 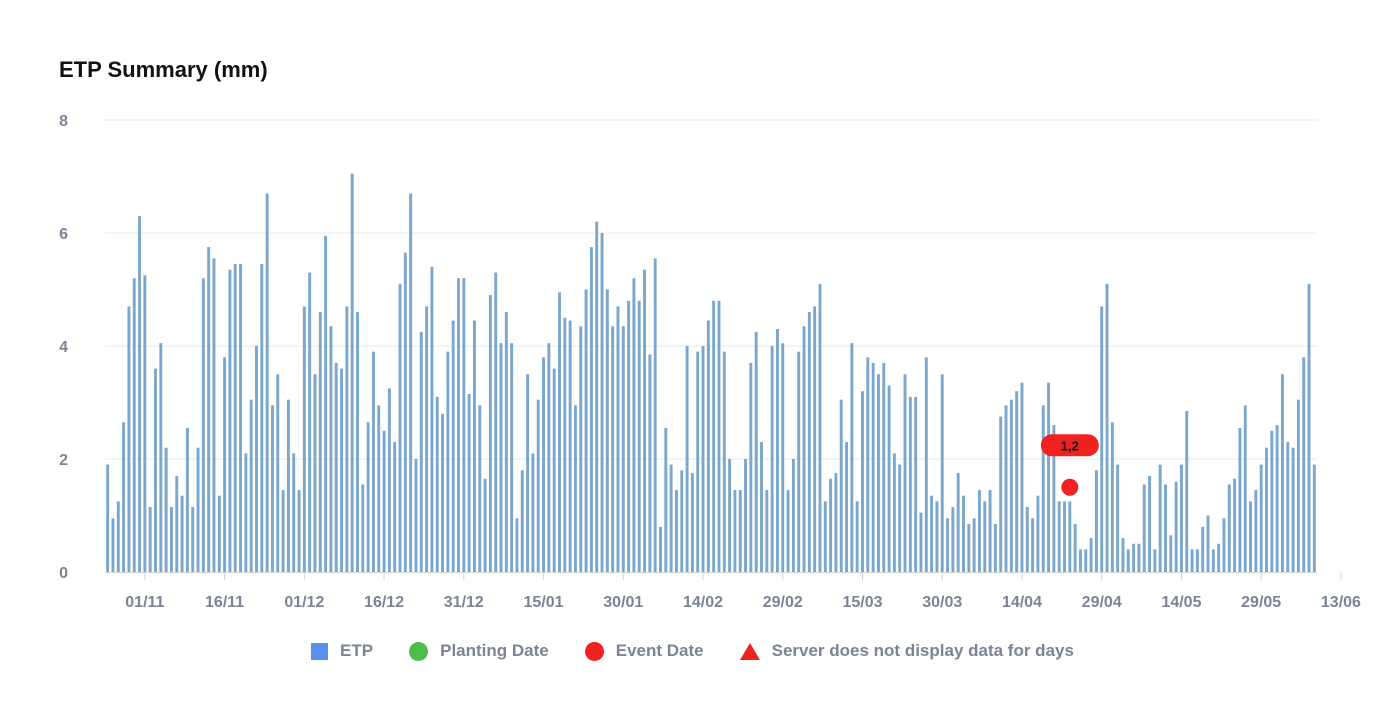 I want to click on legend-item-event-date: Event Date, so click(x=644, y=651).